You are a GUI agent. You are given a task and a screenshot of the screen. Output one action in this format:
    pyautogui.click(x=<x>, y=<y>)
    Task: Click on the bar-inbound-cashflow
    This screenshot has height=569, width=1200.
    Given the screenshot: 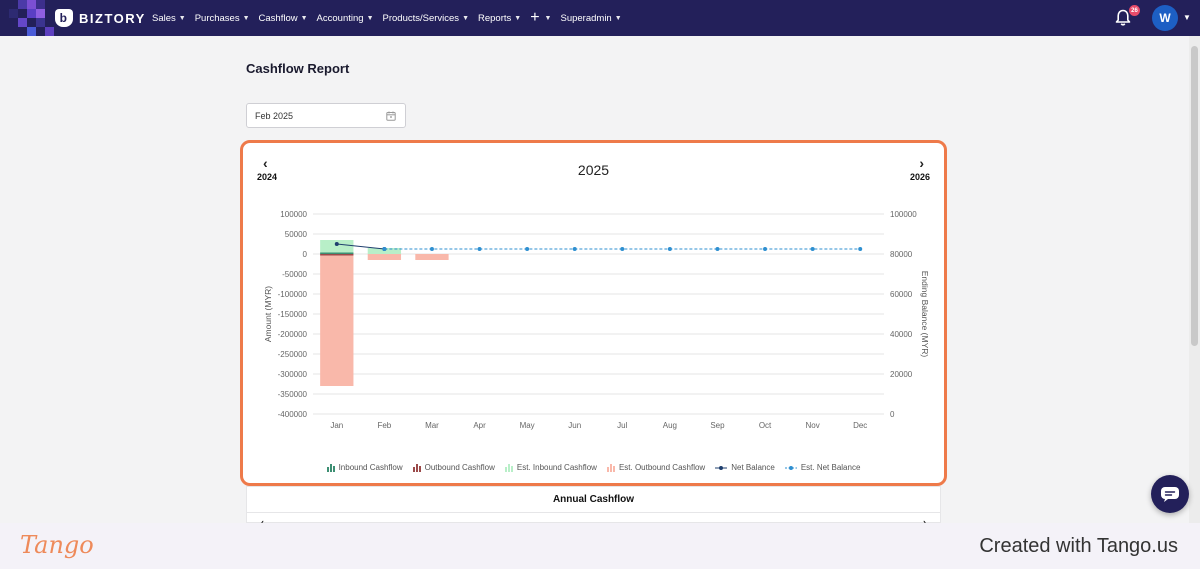 What is the action you would take?
    pyautogui.click(x=337, y=253)
    